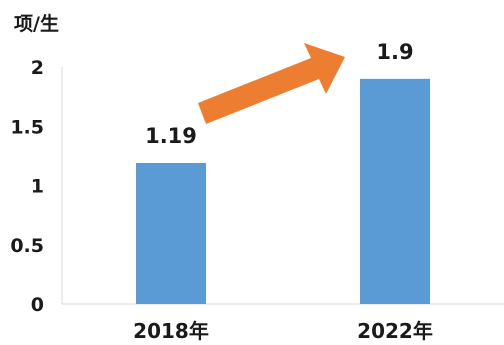 This screenshot has width=504, height=345. Describe the element at coordinates (27, 127) in the screenshot. I see `y-tick-label: 1.5` at that location.